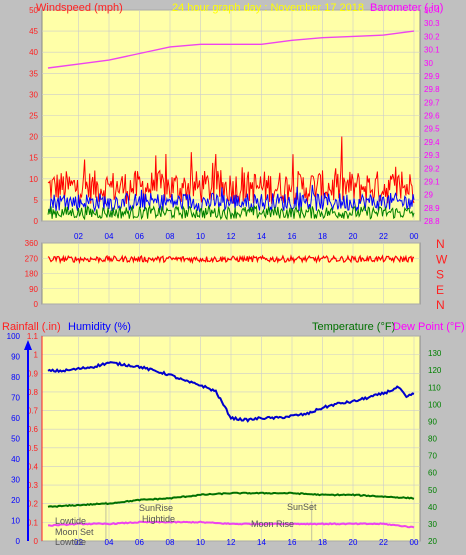 This screenshot has height=555, width=466. Describe the element at coordinates (32, 258) in the screenshot. I see `direction-axis-tick: 270` at that location.